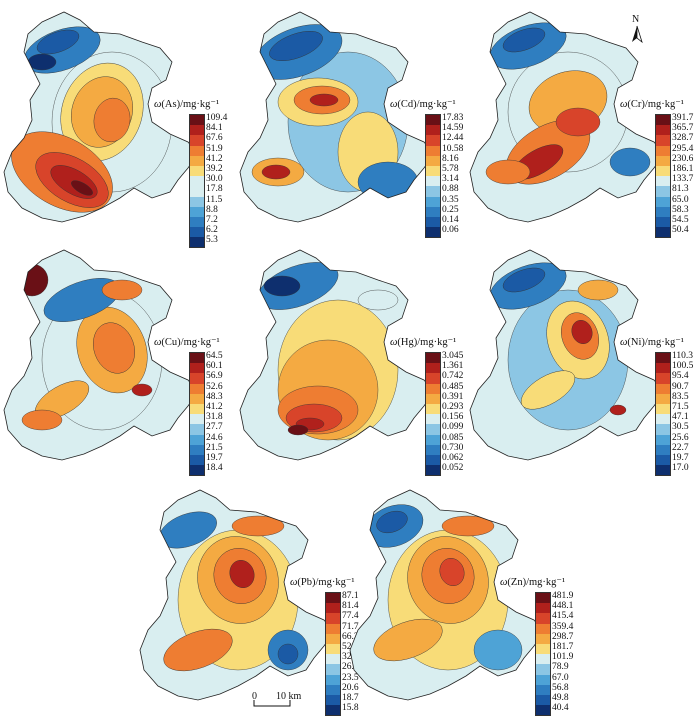  I want to click on legend-value: 30.0, so click(214, 179).